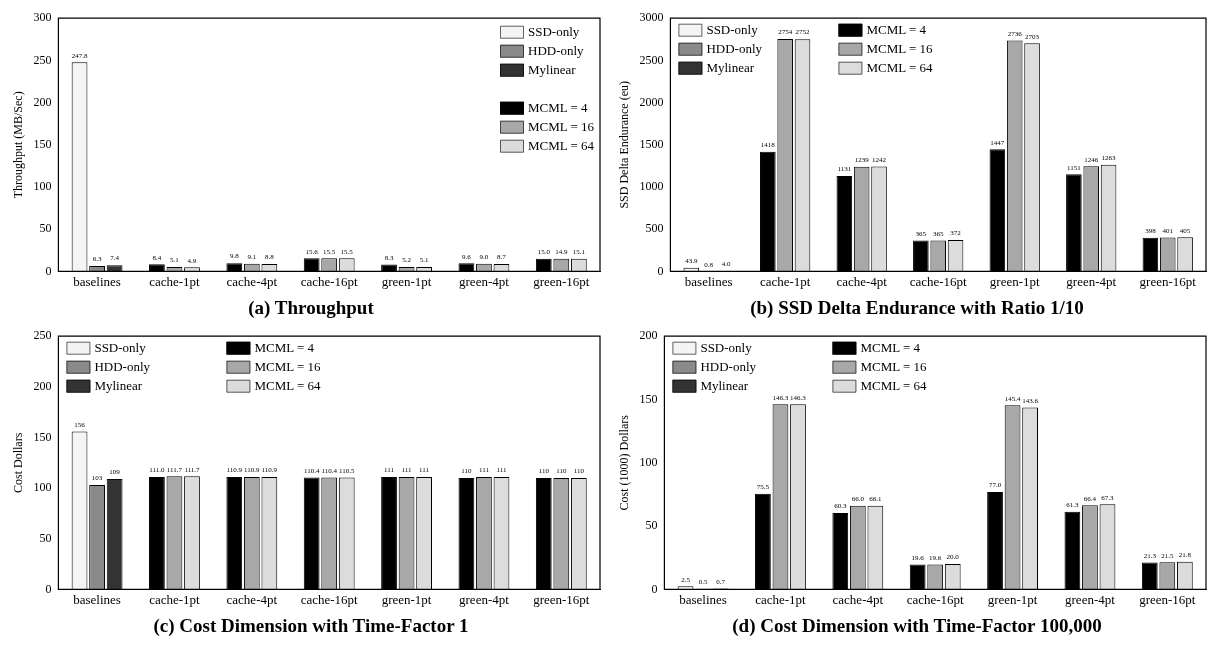  Describe the element at coordinates (651, 143) in the screenshot. I see `y-tick-label: 1500` at that location.